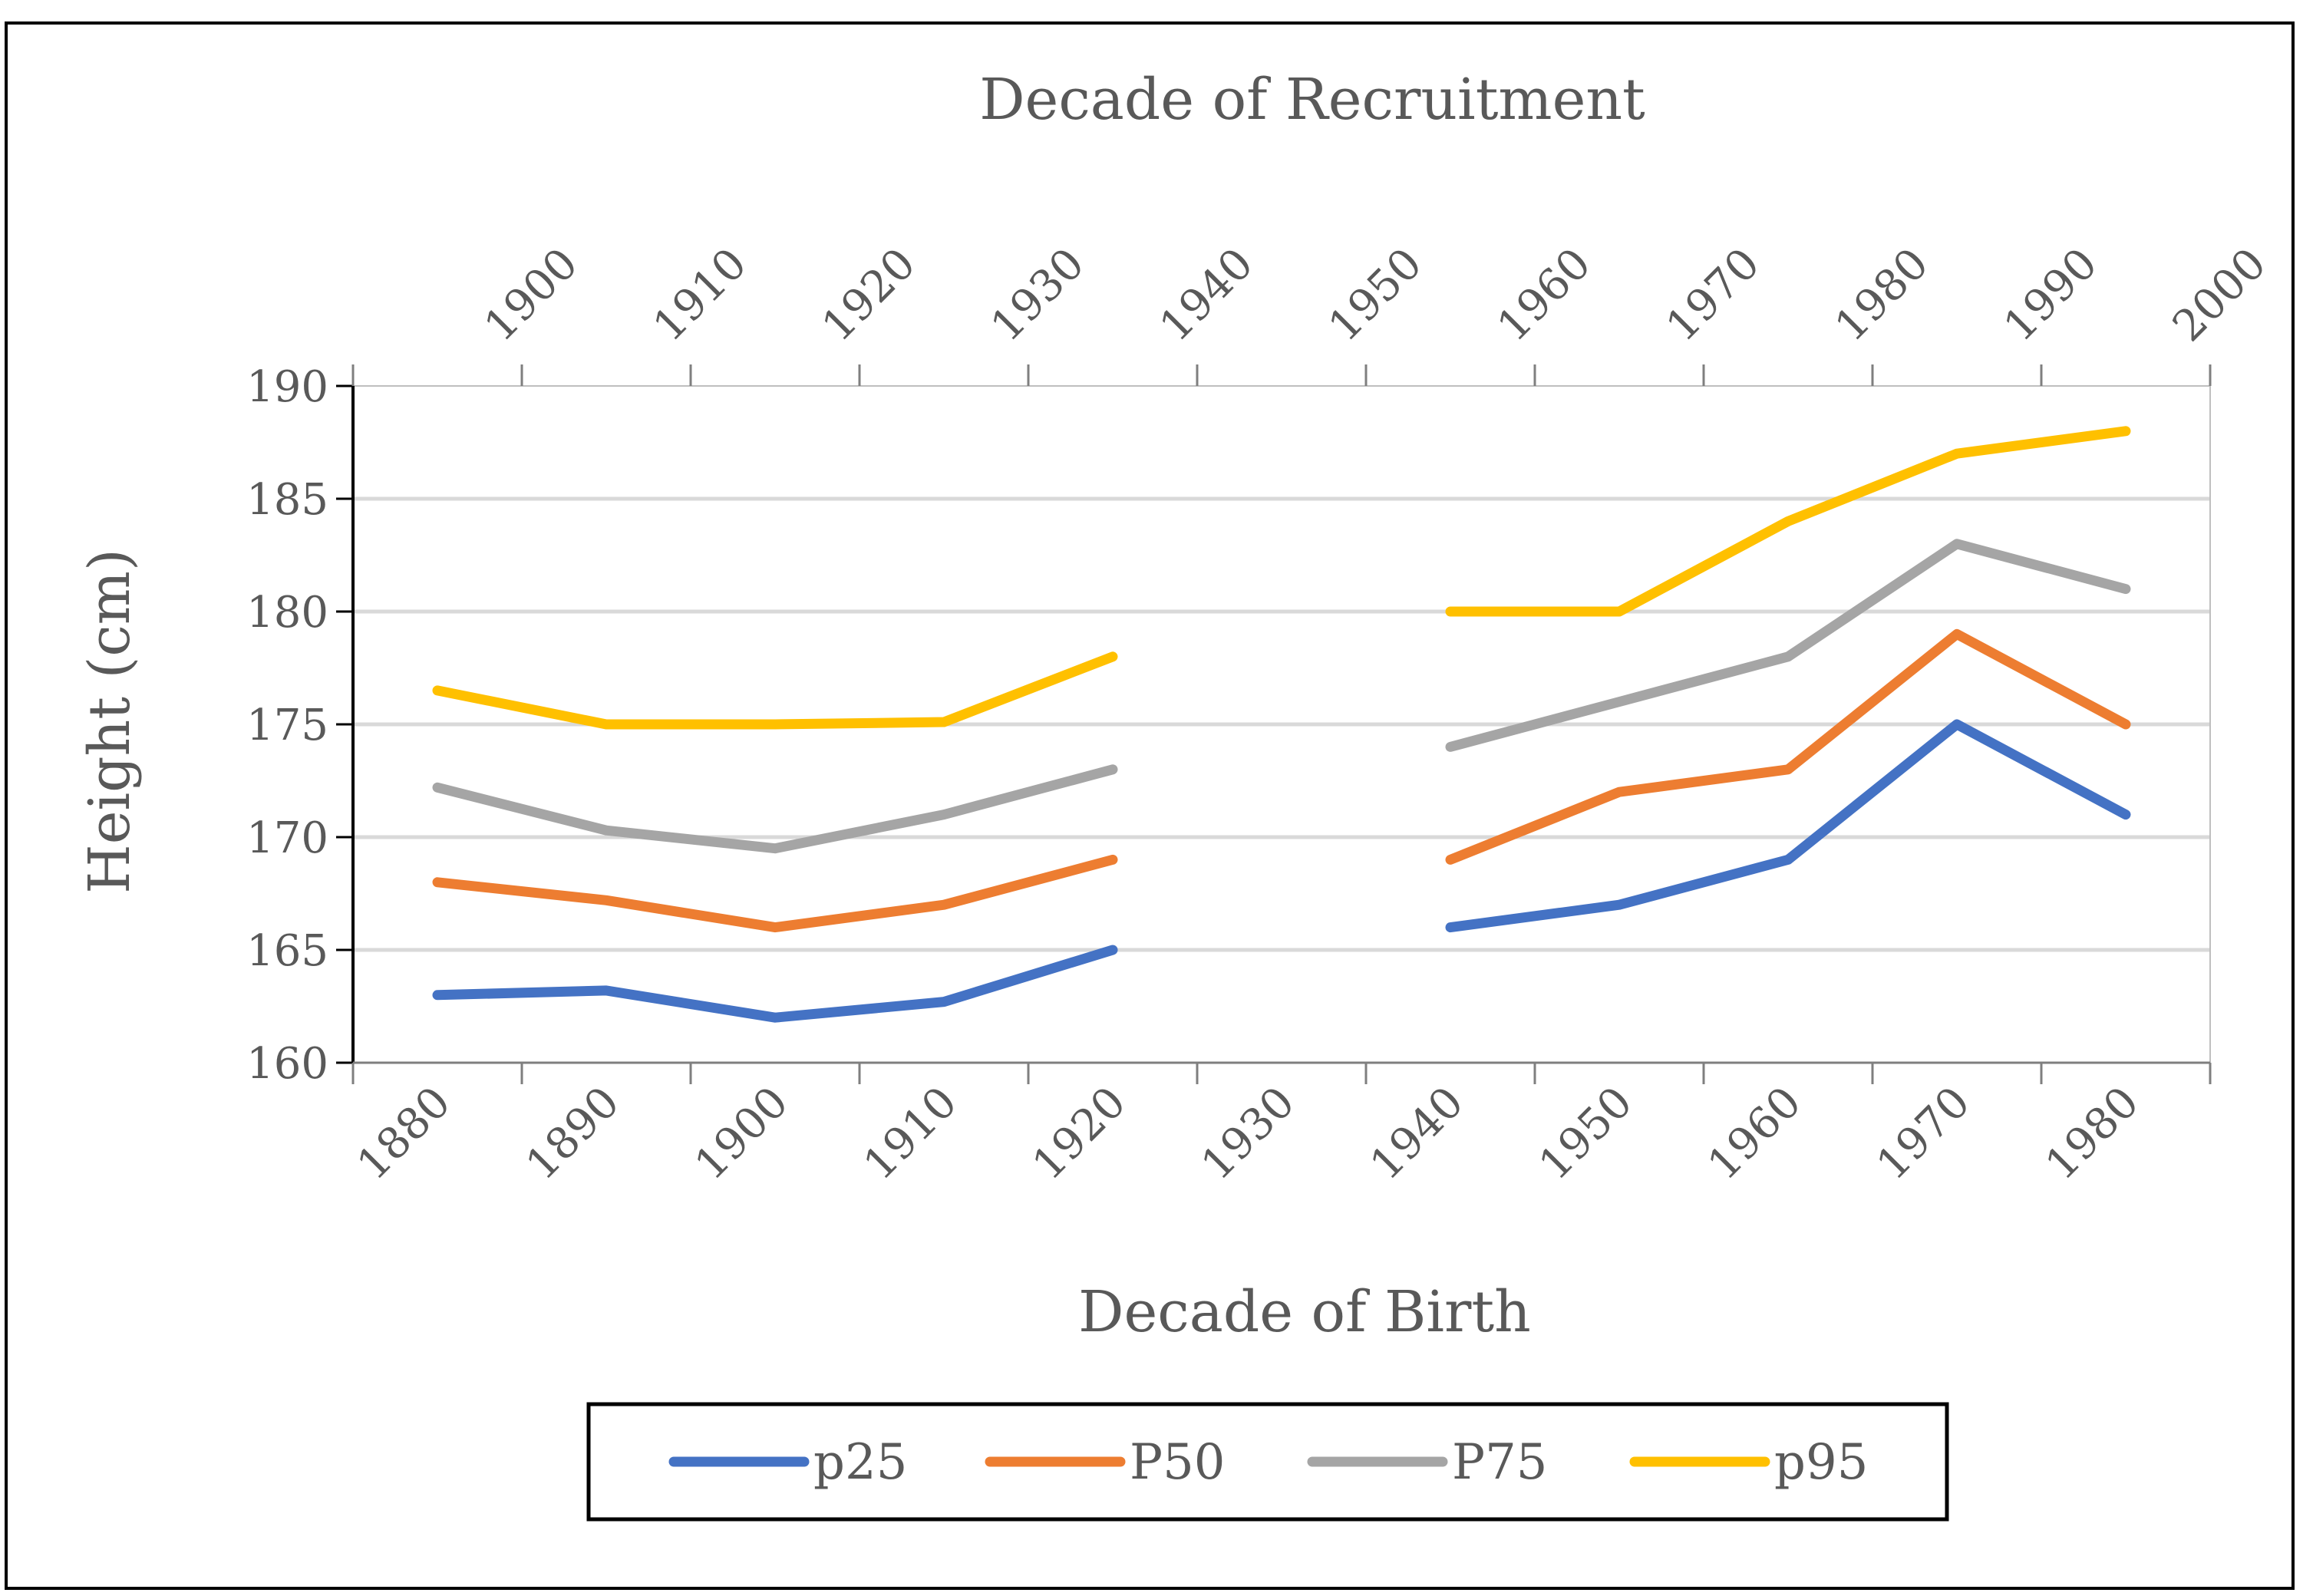 The height and width of the screenshot is (1596, 2303). I want to click on legend: p25 P50 P75 p95, so click(1267, 1462).